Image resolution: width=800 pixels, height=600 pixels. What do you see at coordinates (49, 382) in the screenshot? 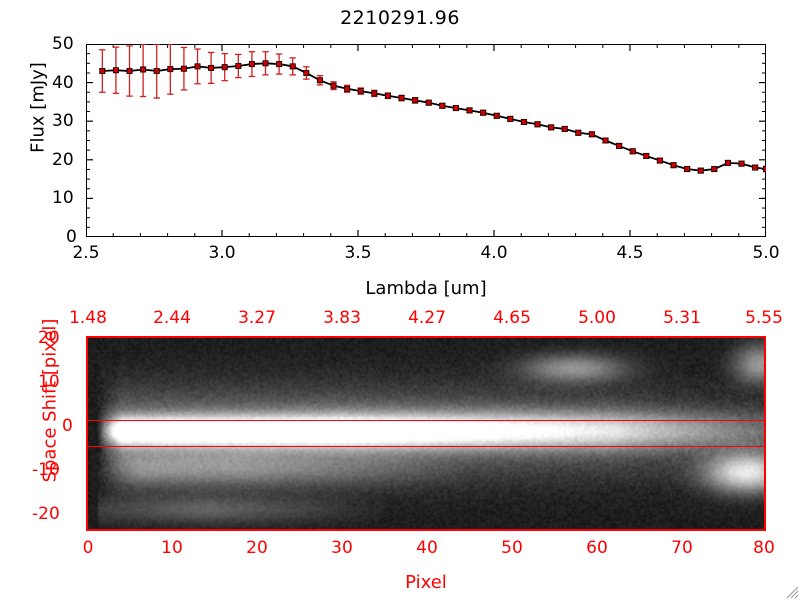
I see `shift-tick-10: 10` at bounding box center [49, 382].